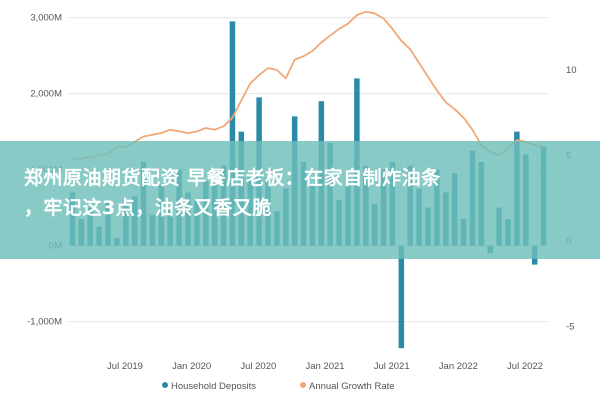 The height and width of the screenshot is (400, 600). I want to click on banner-line-1: 郑州原油期货配资 早餐店老板：在家自制炸油条, so click(232, 178).